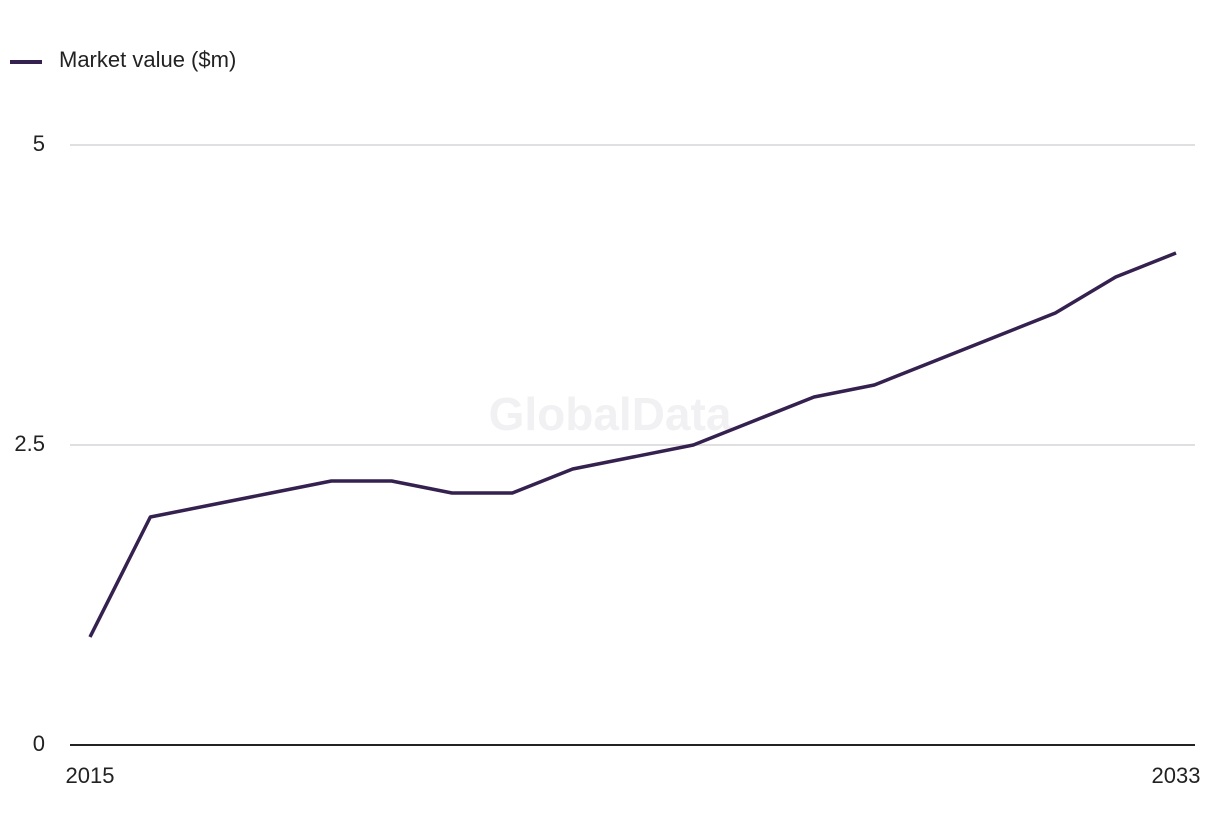 Image resolution: width=1220 pixels, height=836 pixels. What do you see at coordinates (1176, 775) in the screenshot?
I see `x-tick-label: 2033` at bounding box center [1176, 775].